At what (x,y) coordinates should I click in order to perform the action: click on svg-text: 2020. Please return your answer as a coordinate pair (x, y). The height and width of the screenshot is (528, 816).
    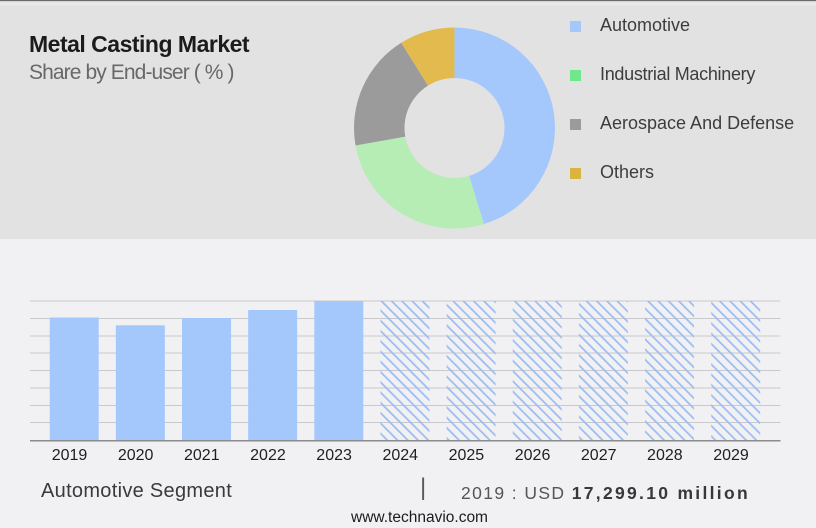
    Looking at the image, I should click on (136, 455).